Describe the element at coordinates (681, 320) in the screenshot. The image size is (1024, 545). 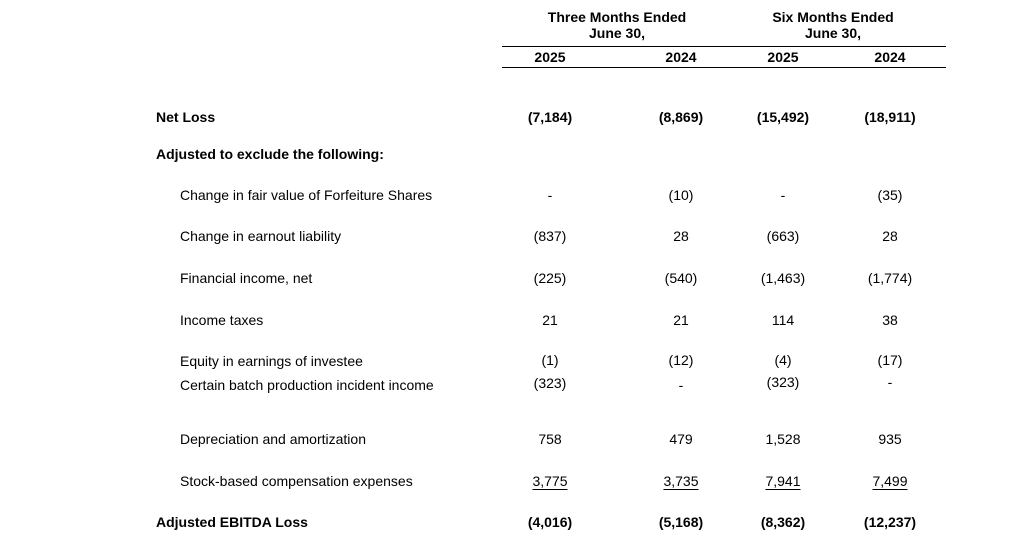
I see `income-taxes-q2-2024: 21` at that location.